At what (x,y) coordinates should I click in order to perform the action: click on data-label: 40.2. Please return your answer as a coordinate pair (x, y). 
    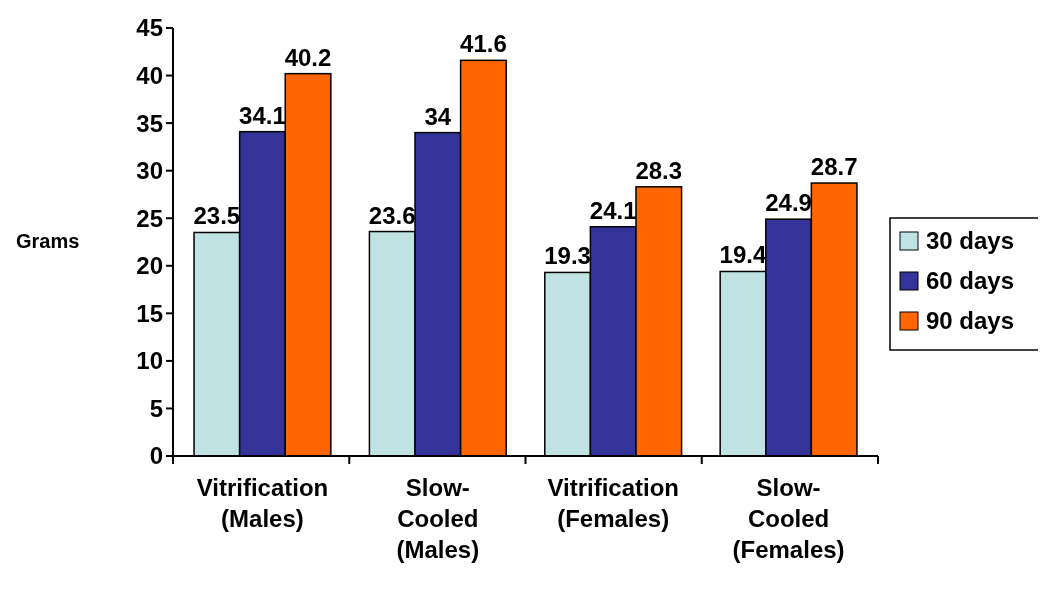
    Looking at the image, I should click on (308, 57).